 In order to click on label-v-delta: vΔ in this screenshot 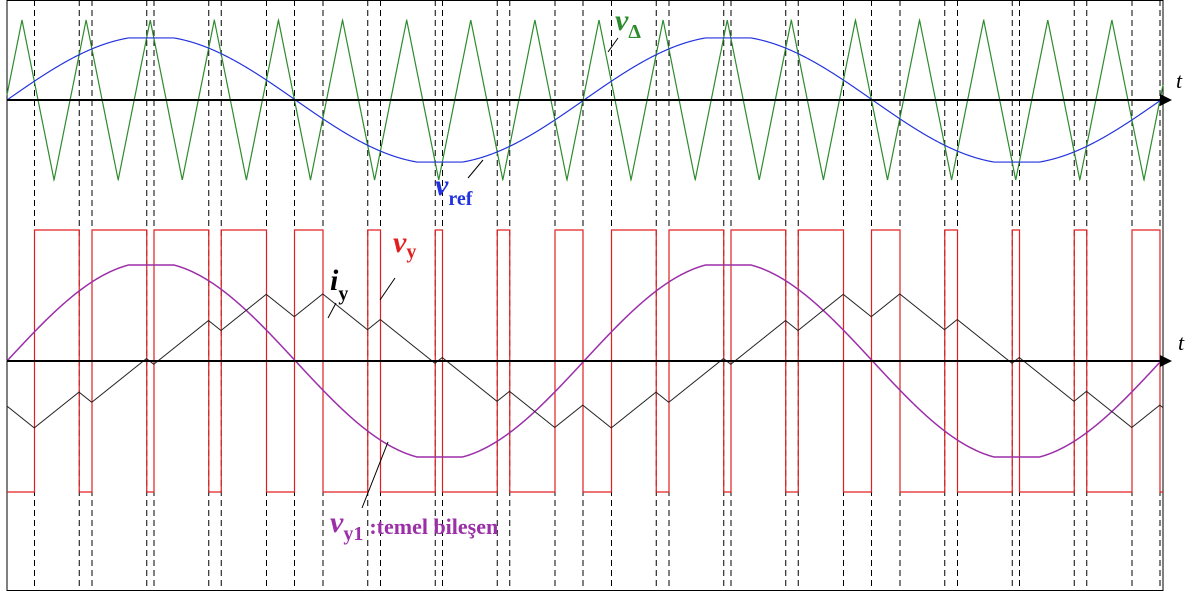, I will do `click(628, 23)`.